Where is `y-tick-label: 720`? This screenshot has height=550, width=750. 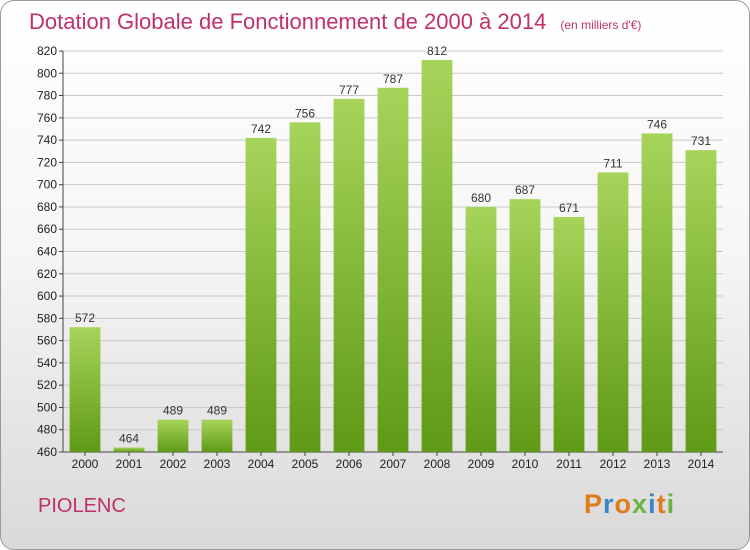
y-tick-label: 720 is located at coordinates (47, 162).